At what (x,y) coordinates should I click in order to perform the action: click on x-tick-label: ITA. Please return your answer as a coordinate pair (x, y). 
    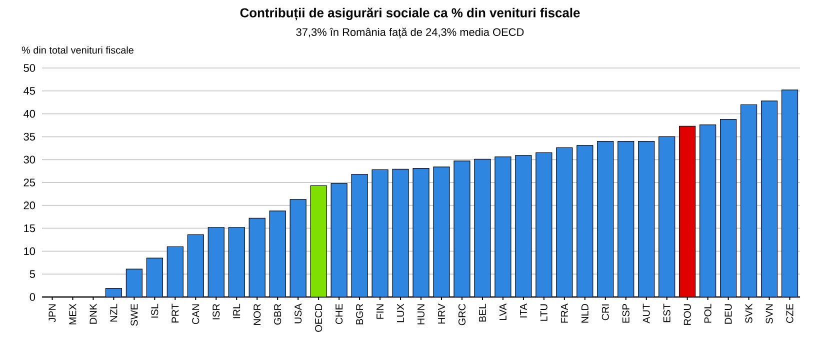
    Looking at the image, I should click on (523, 311).